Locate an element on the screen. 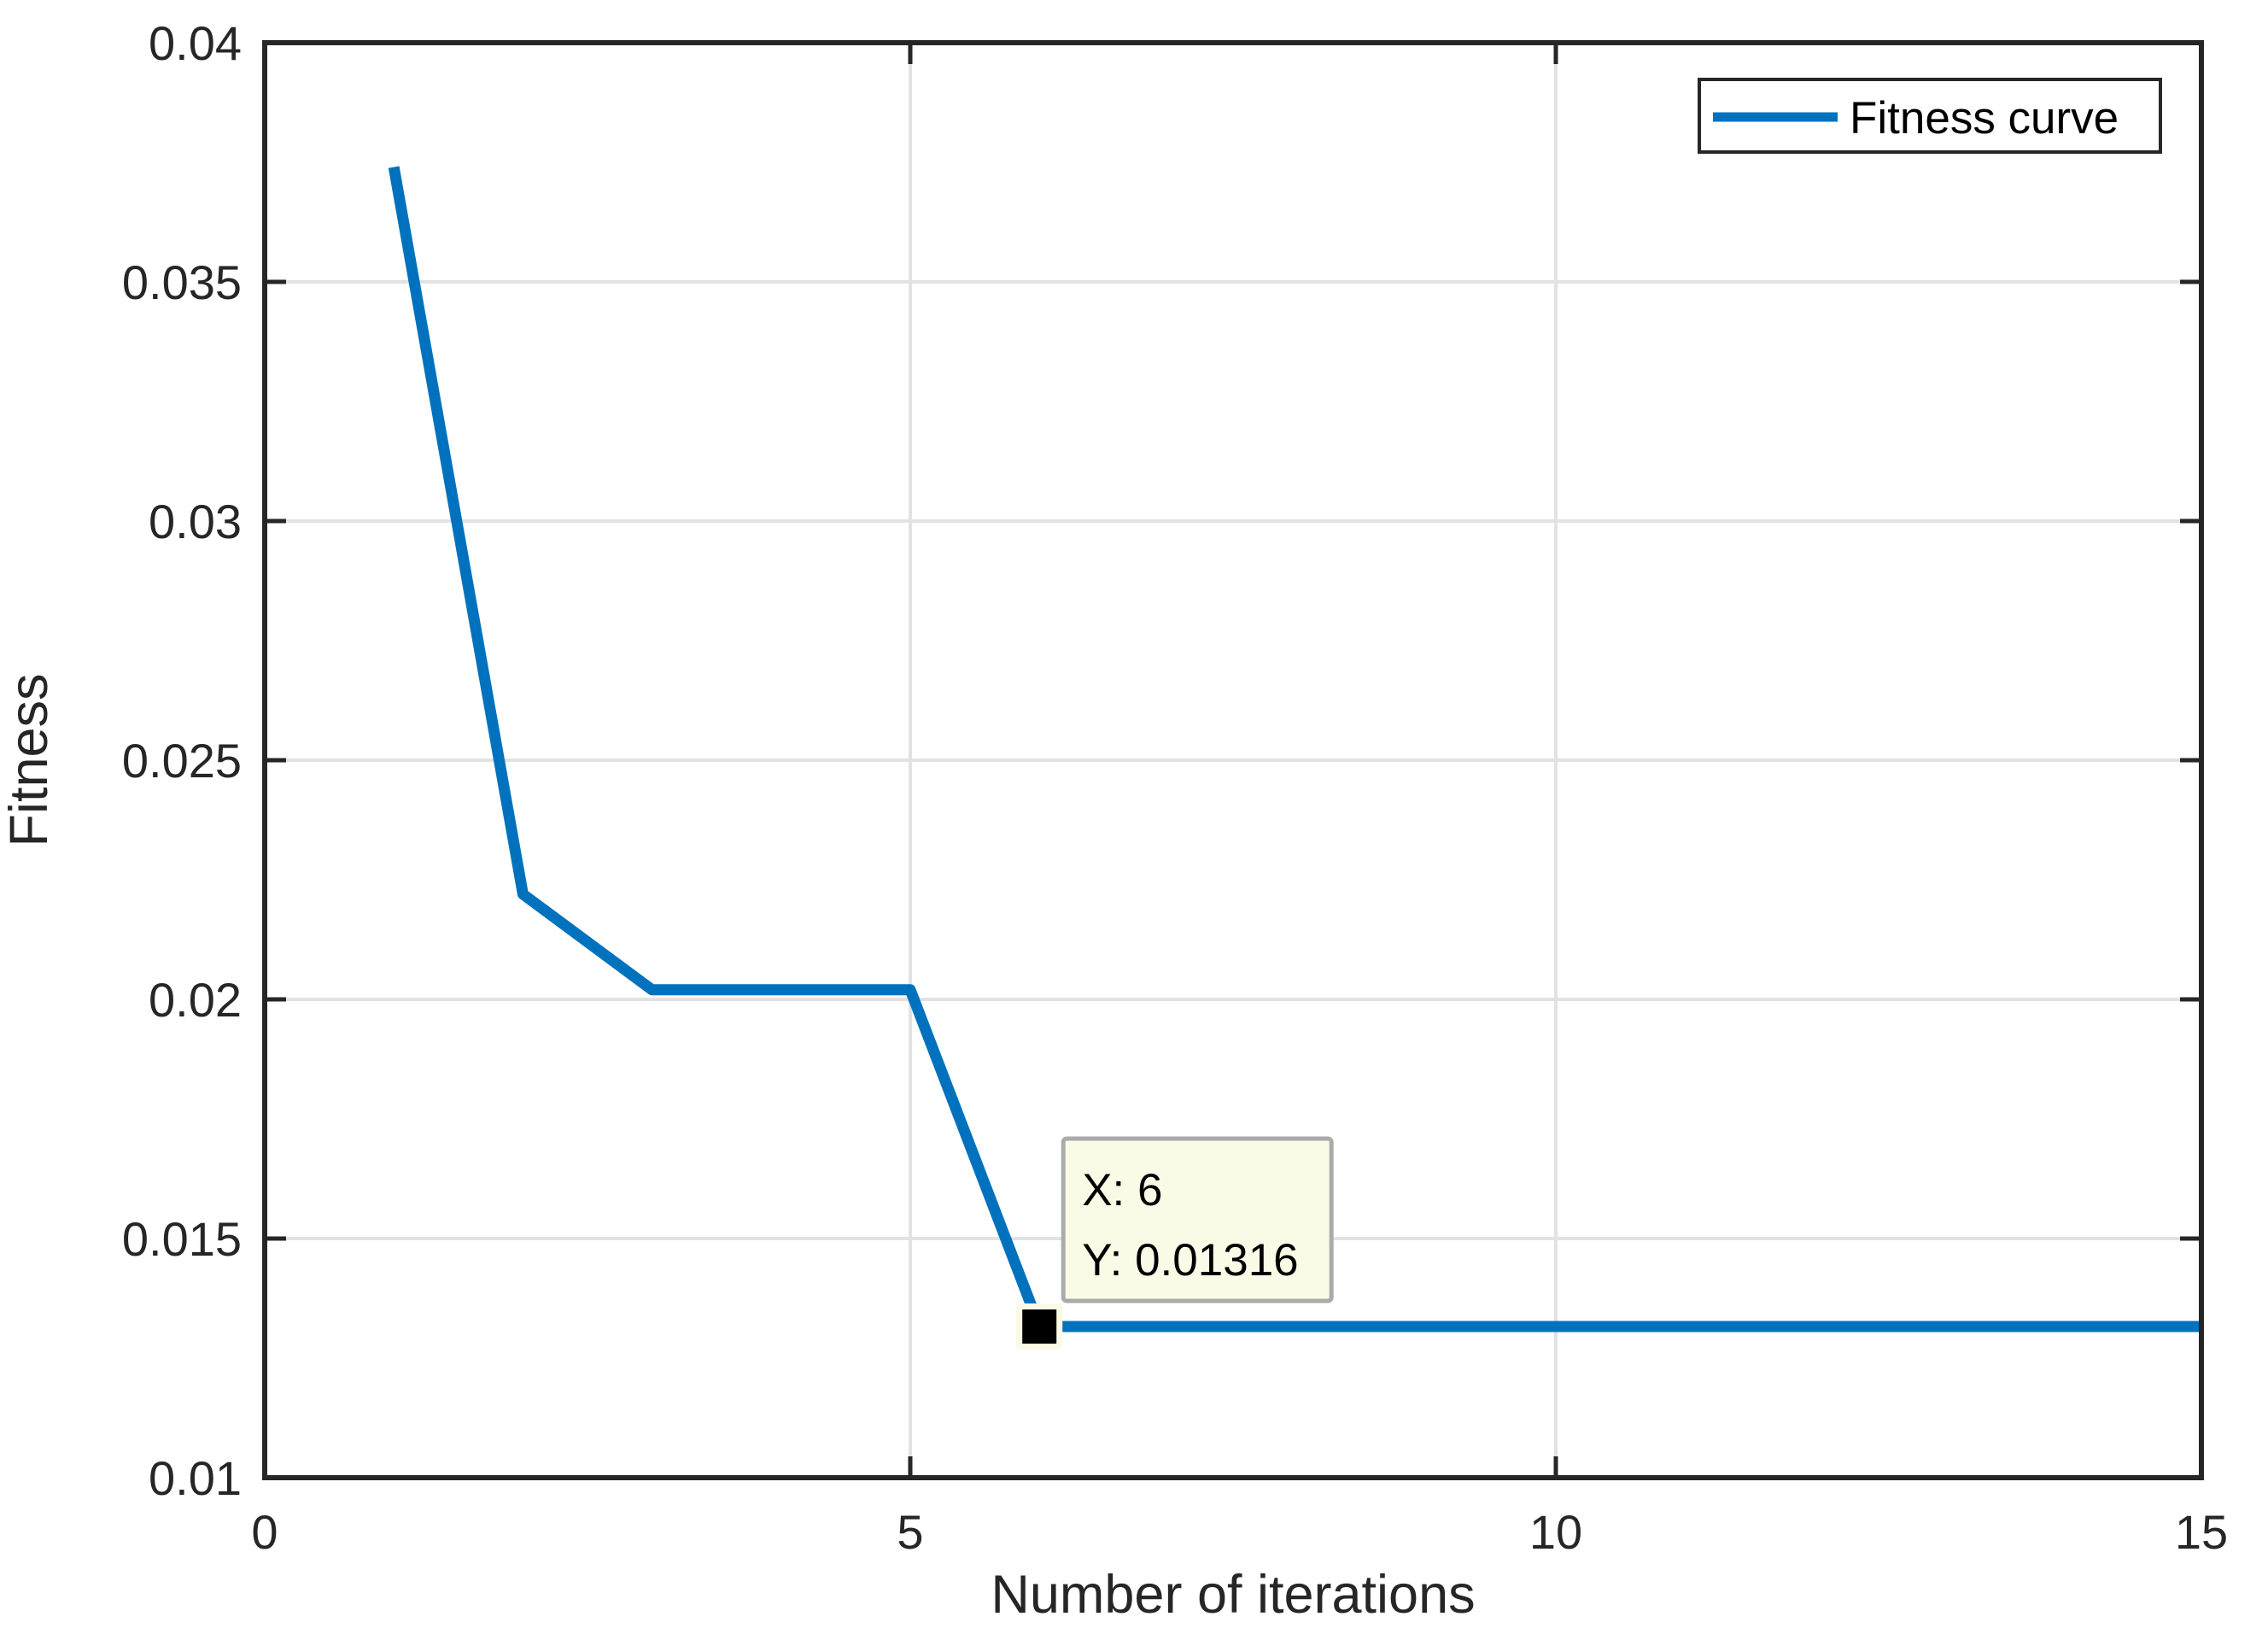 The image size is (2268, 1640). datatip-box is located at coordinates (1197, 1219).